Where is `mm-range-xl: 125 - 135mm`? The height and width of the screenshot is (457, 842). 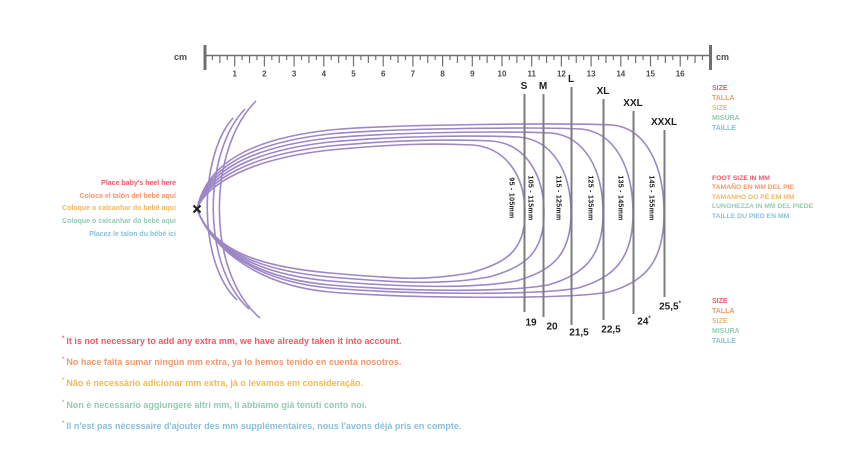
mm-range-xl: 125 - 135mm is located at coordinates (590, 198).